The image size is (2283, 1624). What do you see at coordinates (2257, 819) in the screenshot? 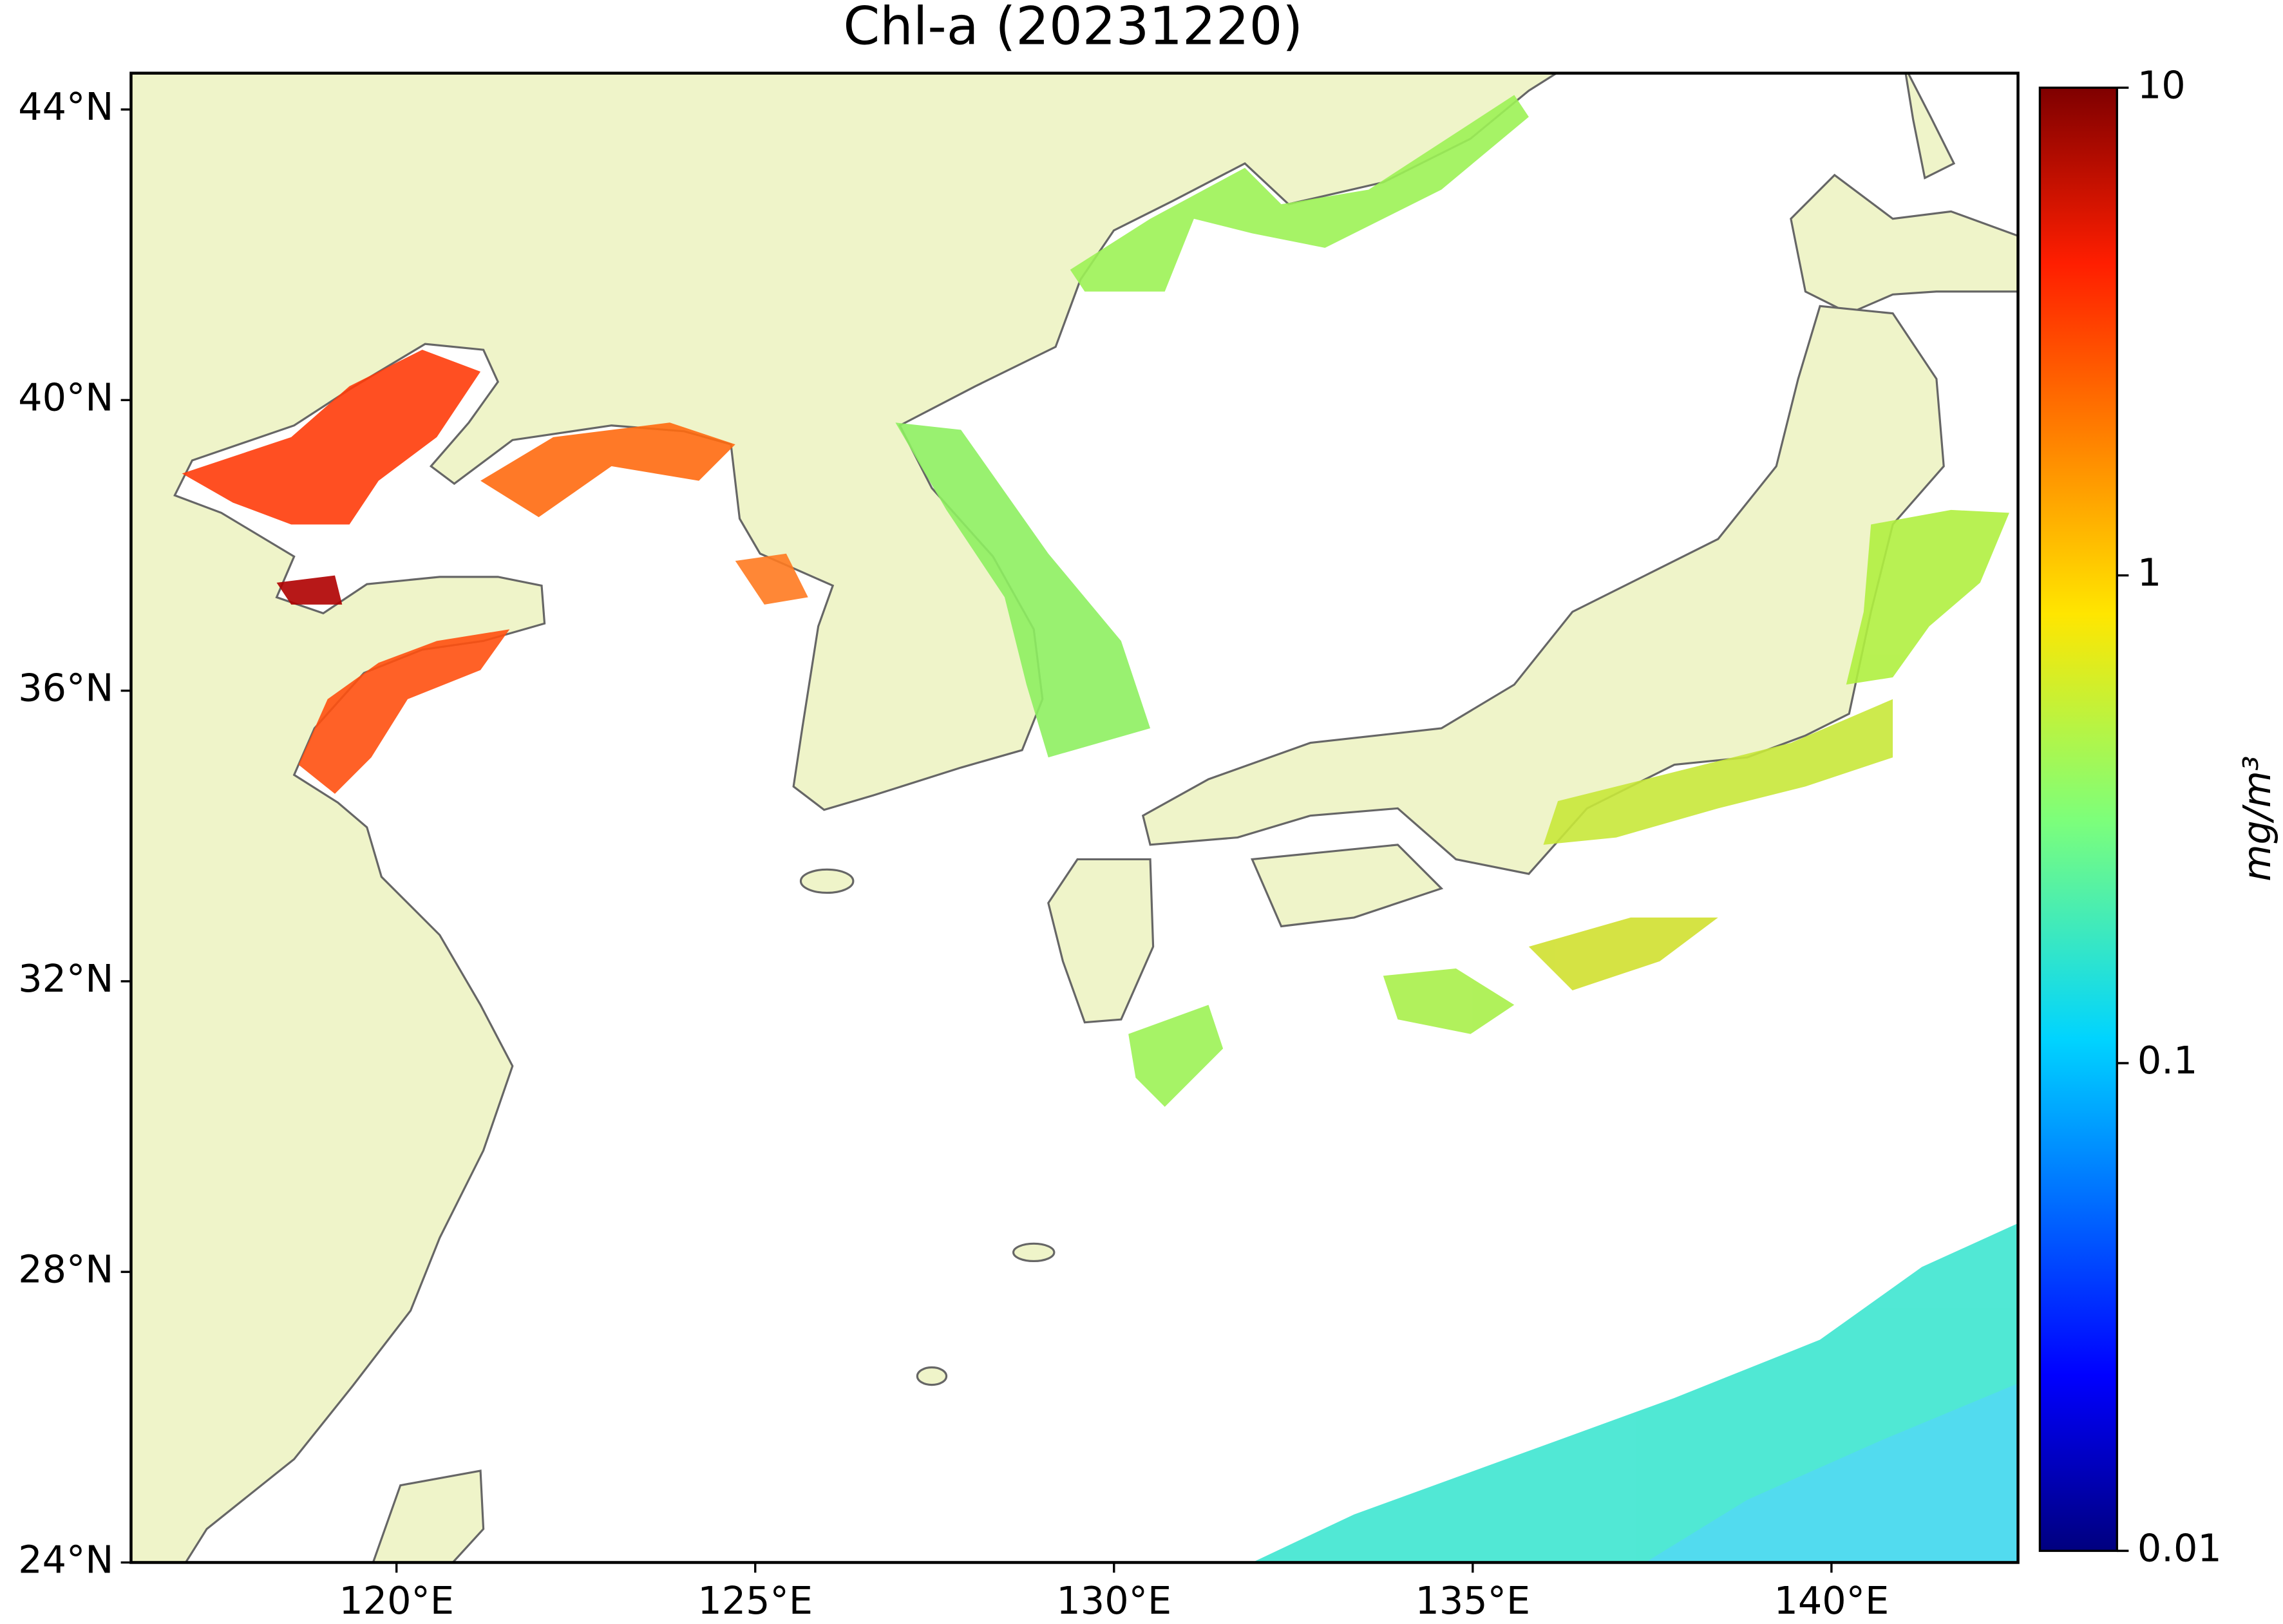
I see `colorbar-label: mg/m³` at bounding box center [2257, 819].